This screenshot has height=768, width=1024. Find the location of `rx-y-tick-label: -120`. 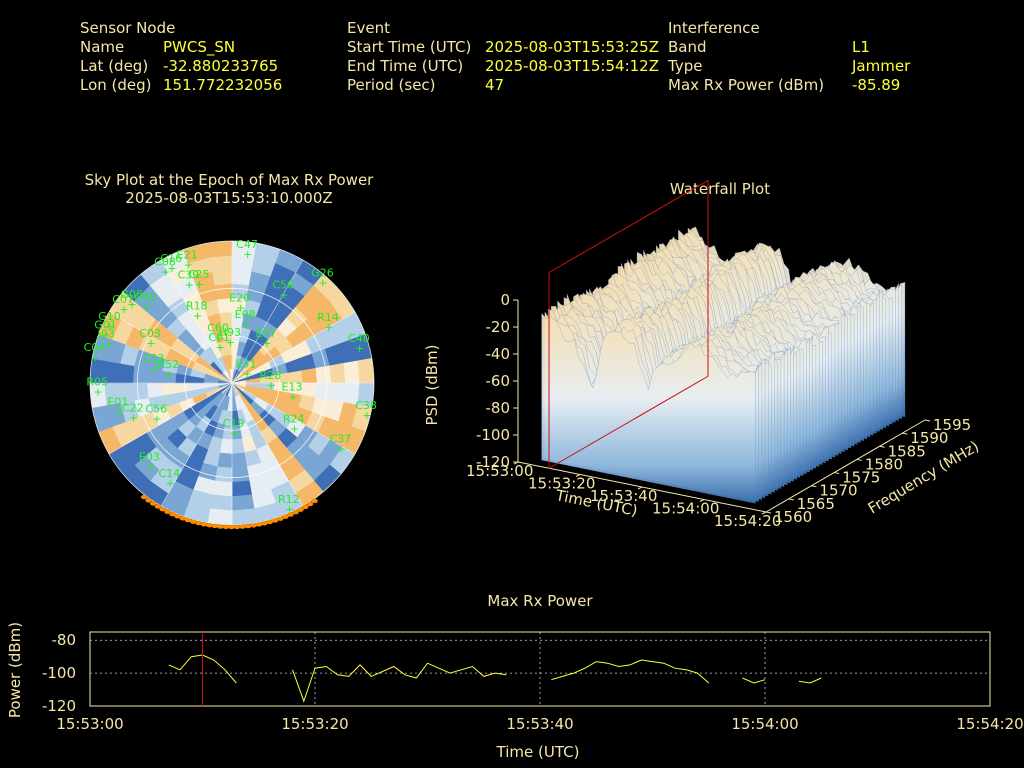

rx-y-tick-label: -120 is located at coordinates (59, 706).